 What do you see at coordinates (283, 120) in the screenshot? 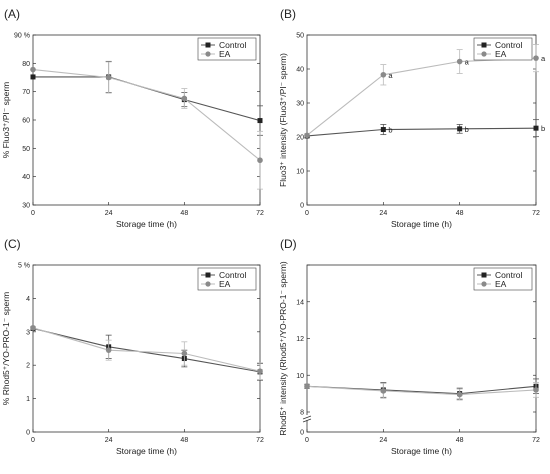
I see `y-axis-title: Fluo3⁺ intensity (Fluo3⁺/PI⁻ sperm)` at bounding box center [283, 120].